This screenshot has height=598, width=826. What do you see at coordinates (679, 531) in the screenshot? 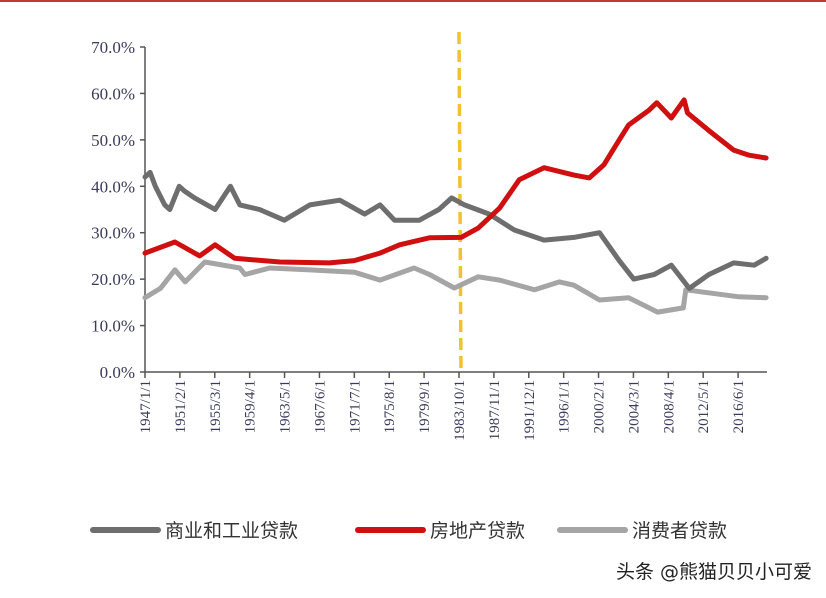
I see `legend-label-2: 消费者贷款` at bounding box center [679, 531].